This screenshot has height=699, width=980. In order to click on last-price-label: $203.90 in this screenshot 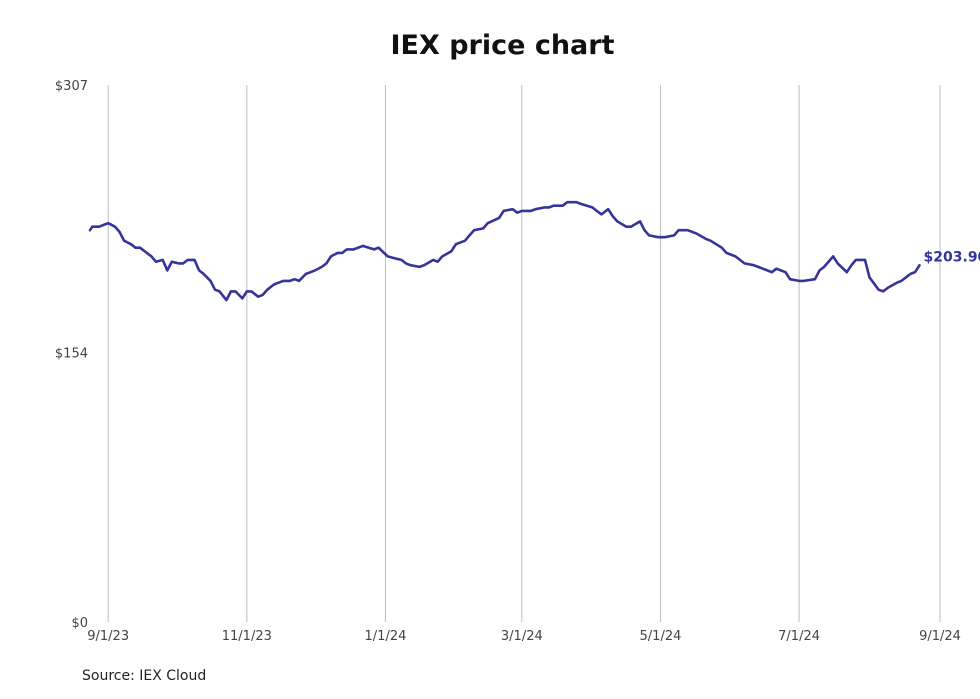, I will do `click(952, 257)`.